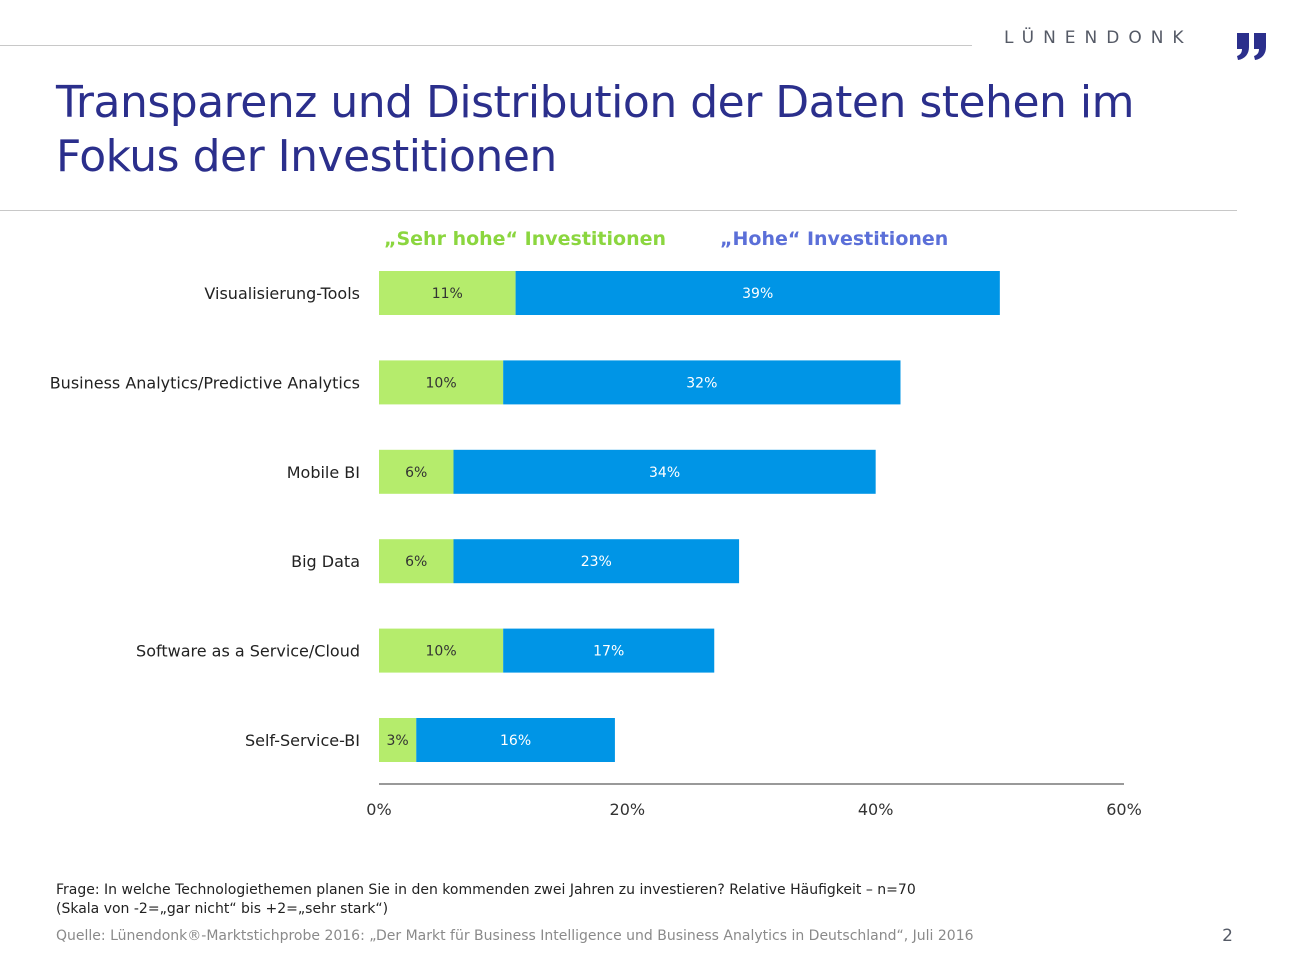 The height and width of the screenshot is (970, 1293). I want to click on x-tick-label: 0%, so click(378, 809).